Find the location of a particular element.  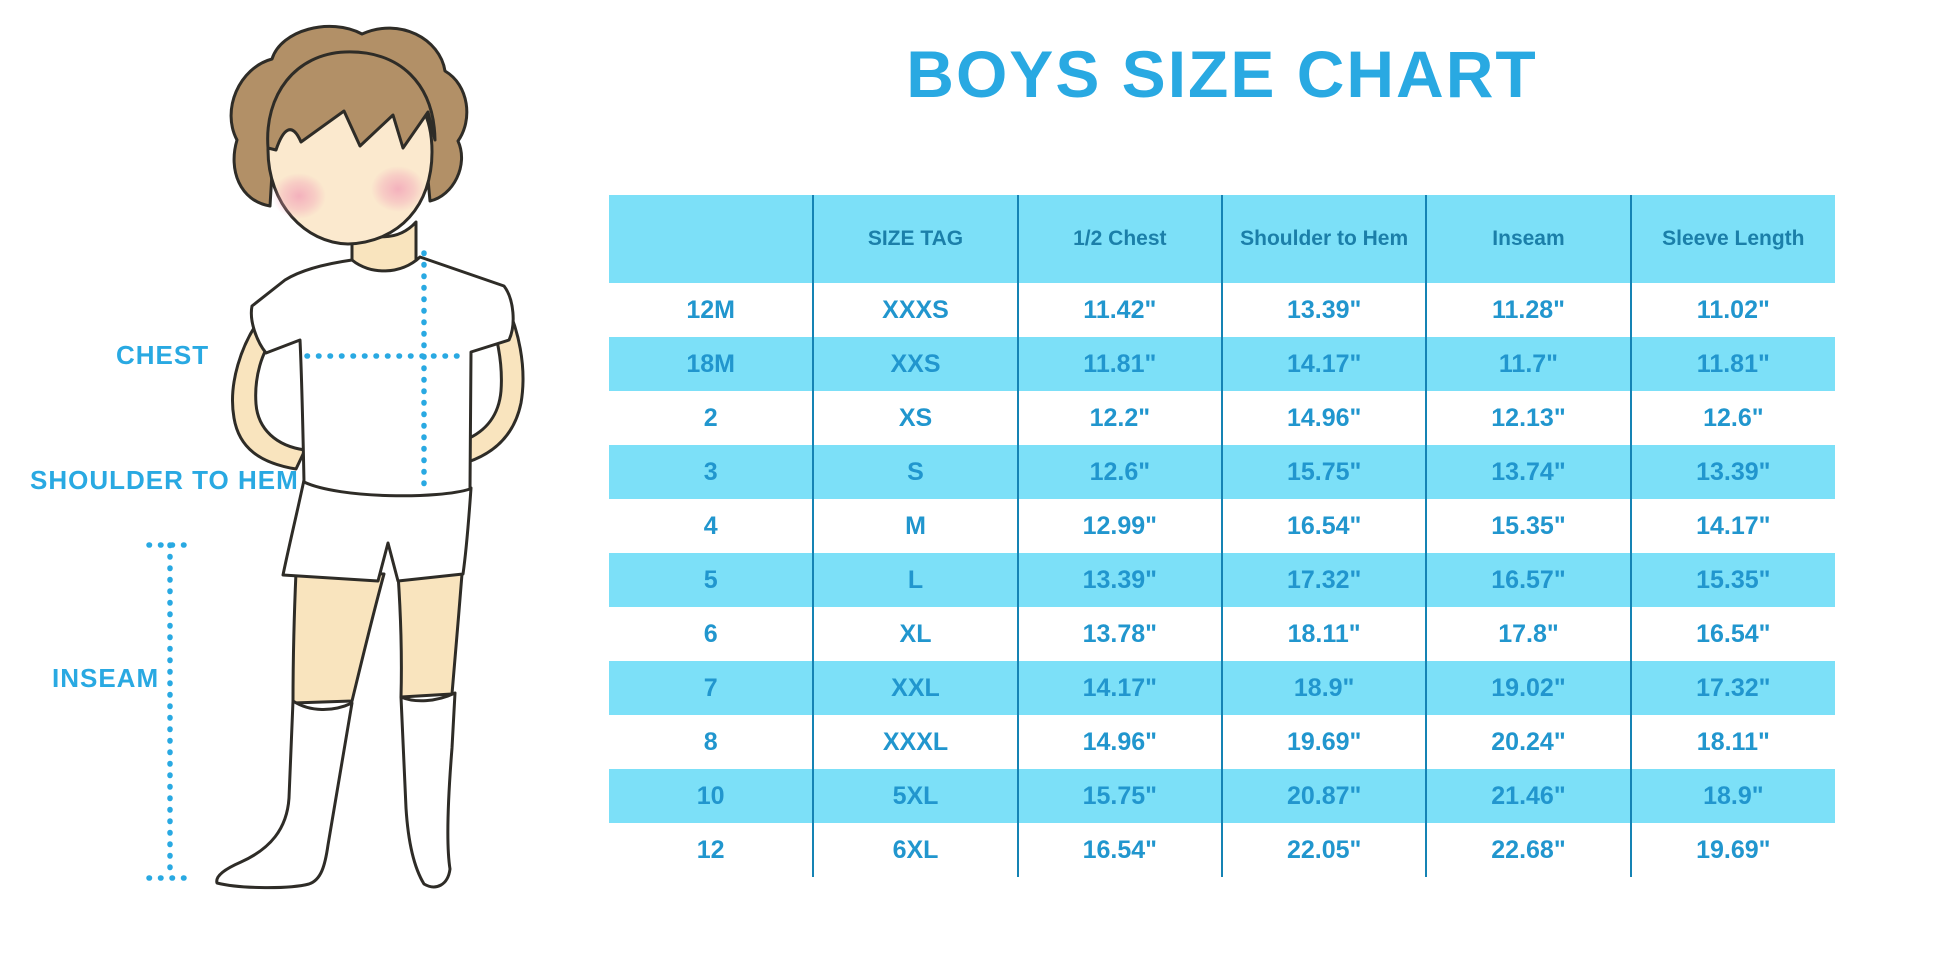

chest-label: CHEST is located at coordinates (163, 355).